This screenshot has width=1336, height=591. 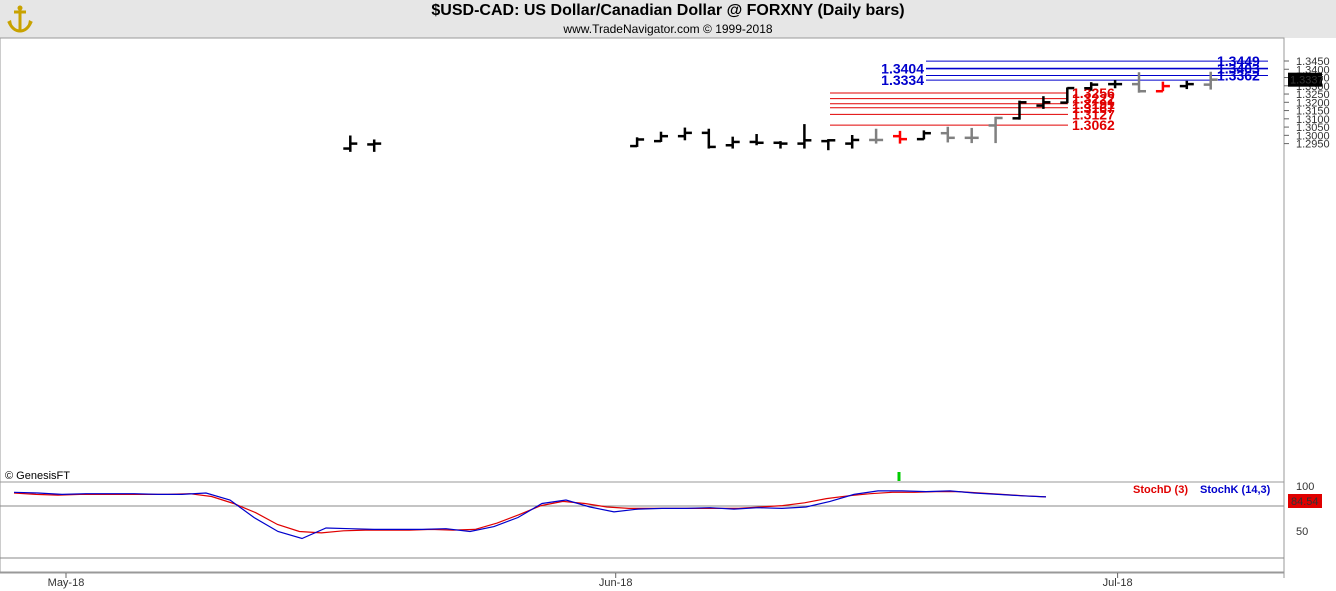 I want to click on last-price-label: 1.3337, so click(x=1307, y=81).